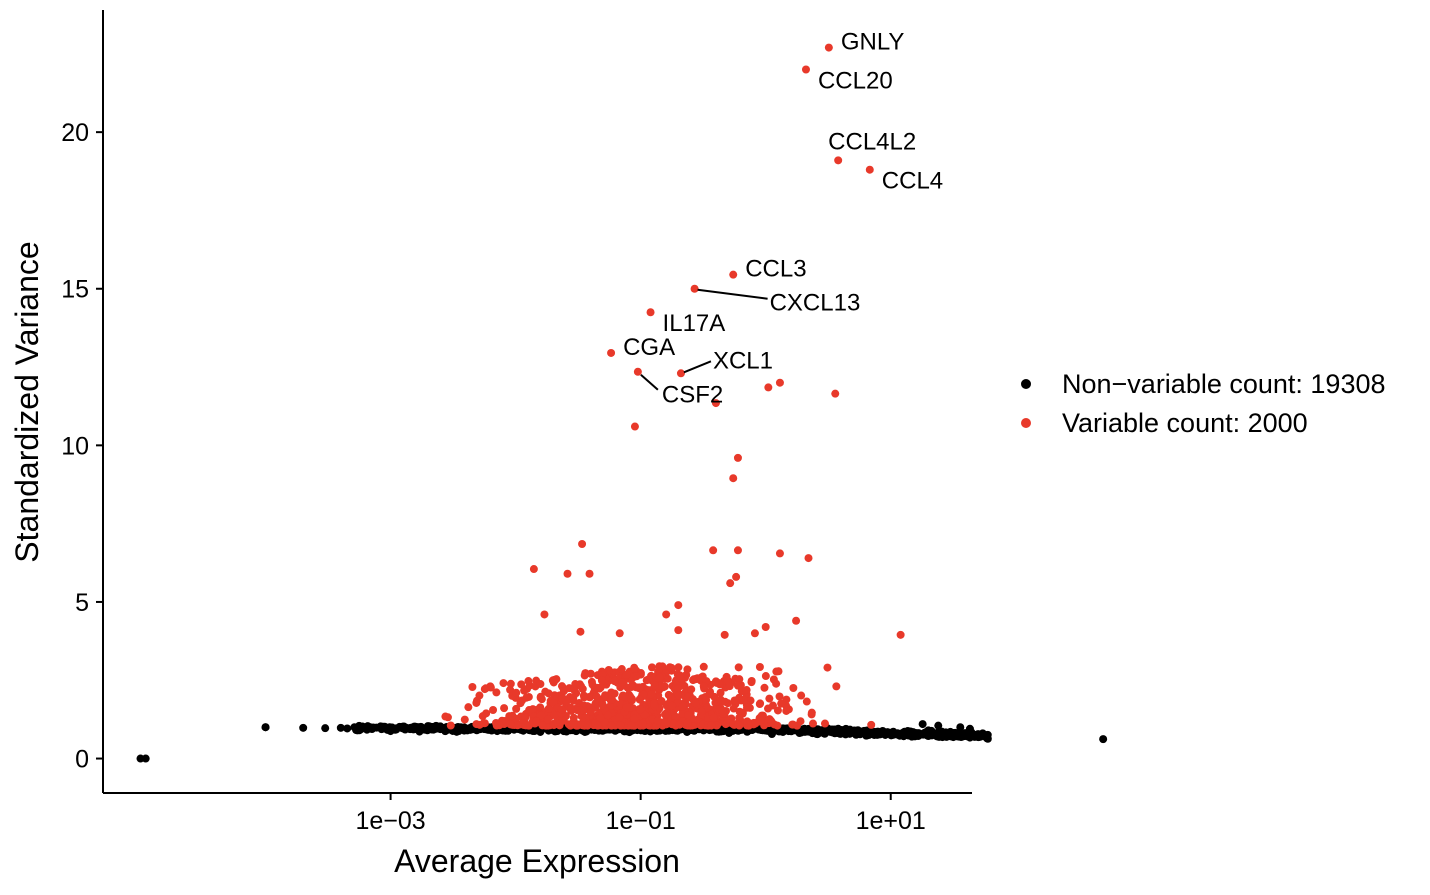  I want to click on gene-point-ccl3, so click(733, 274).